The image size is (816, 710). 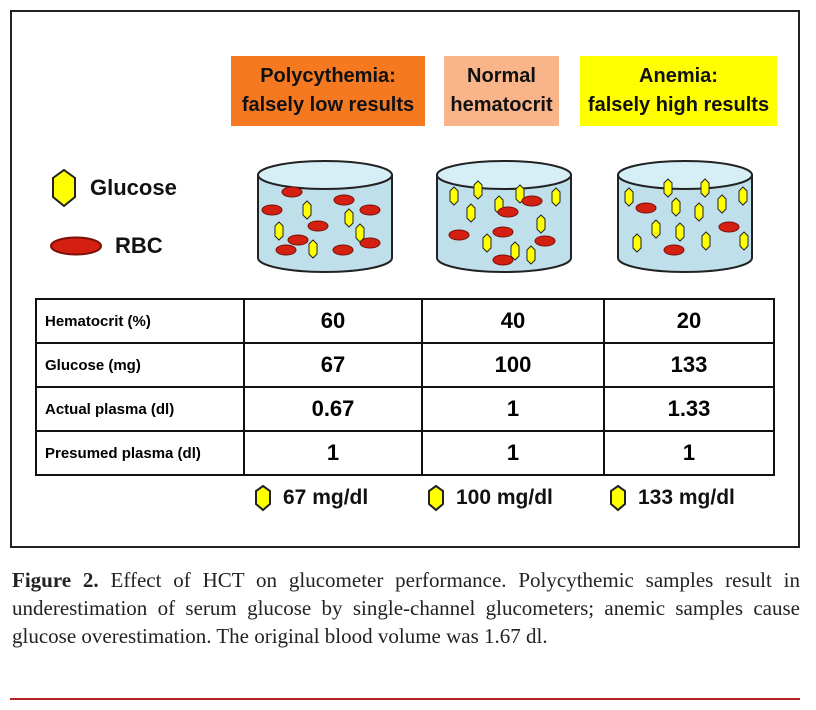 I want to click on sample-cylinder-anemia, so click(x=685, y=216).